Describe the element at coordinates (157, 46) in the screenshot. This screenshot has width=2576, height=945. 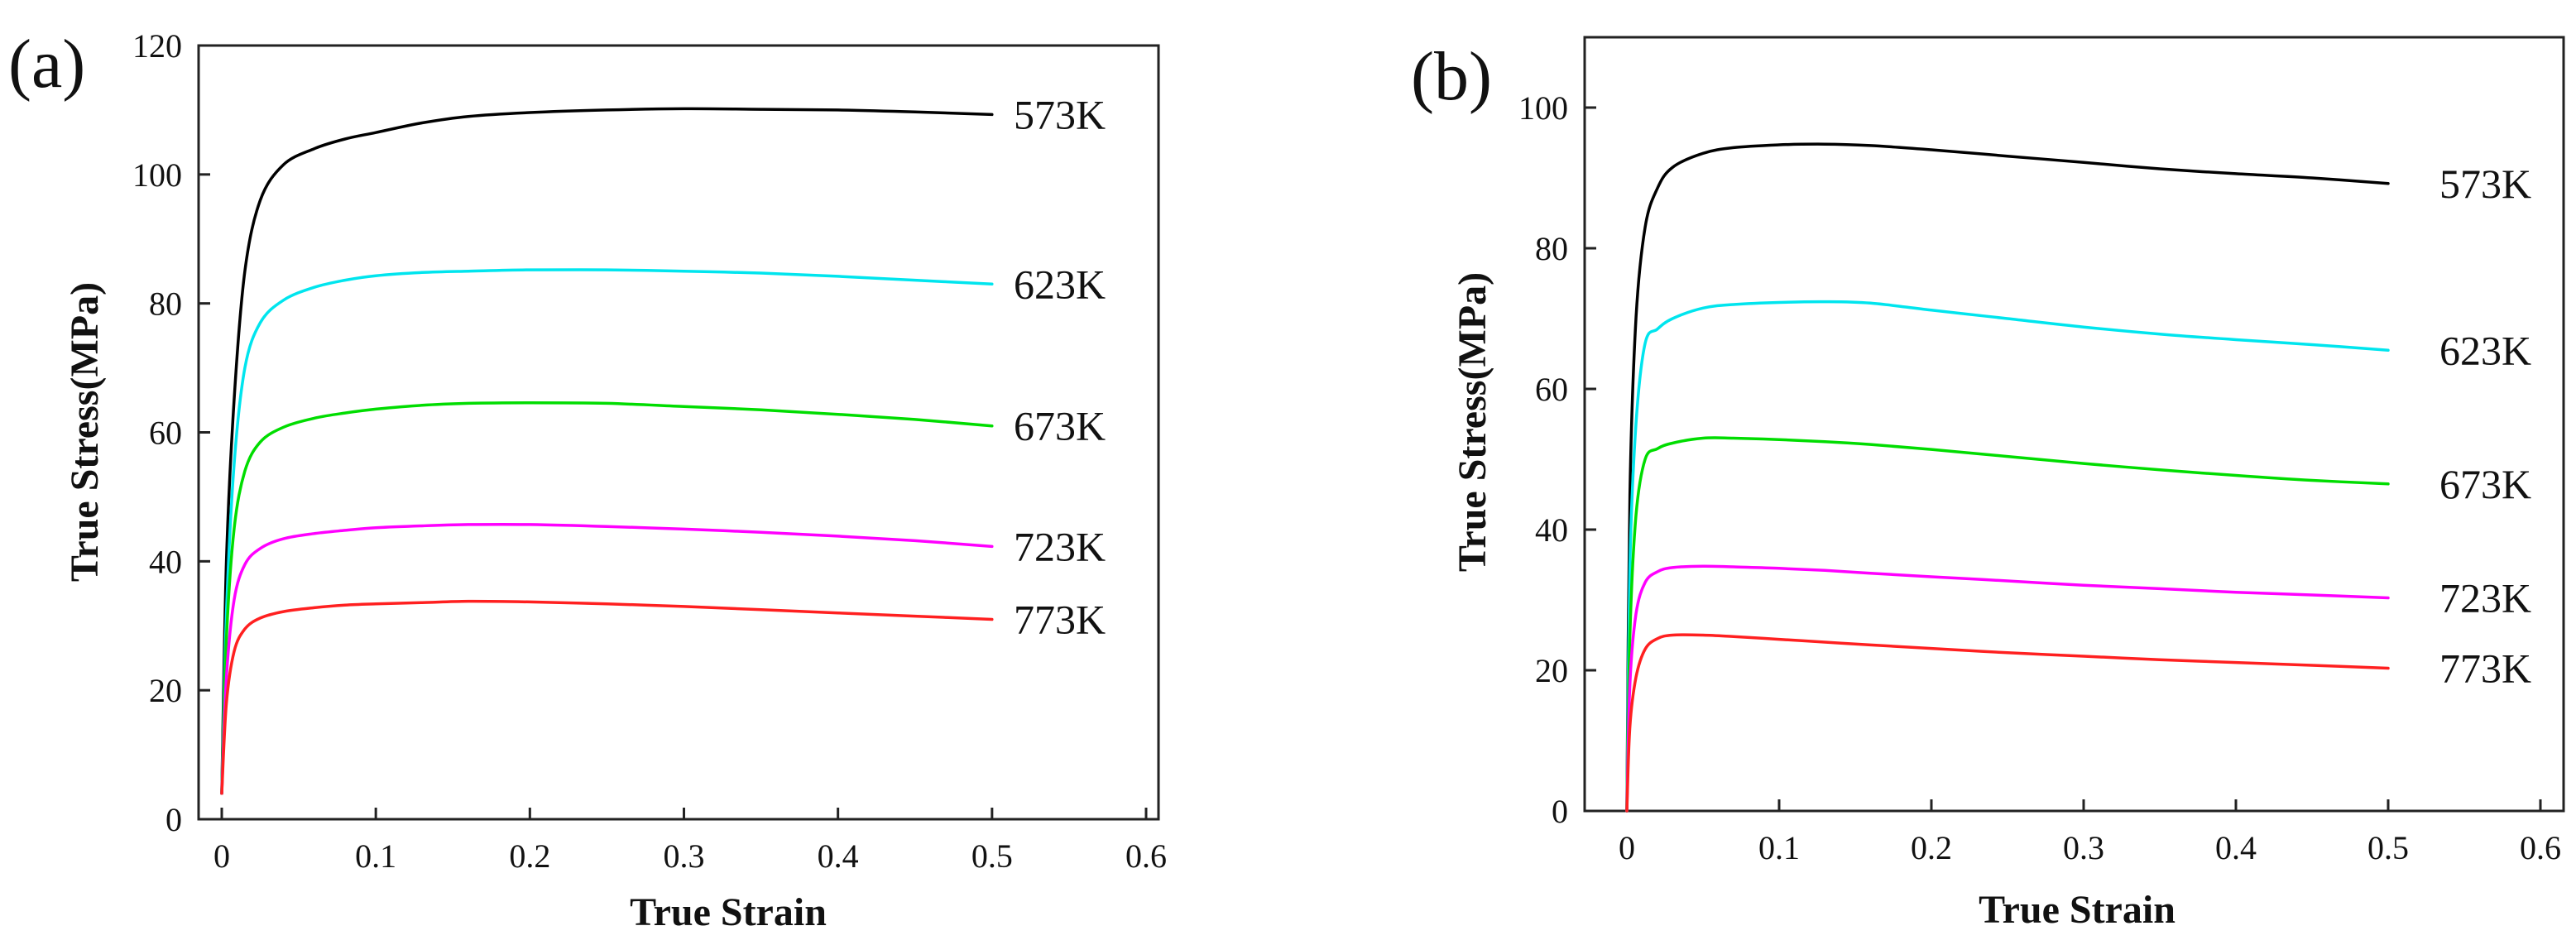
I see `y-tick-label: 120` at that location.